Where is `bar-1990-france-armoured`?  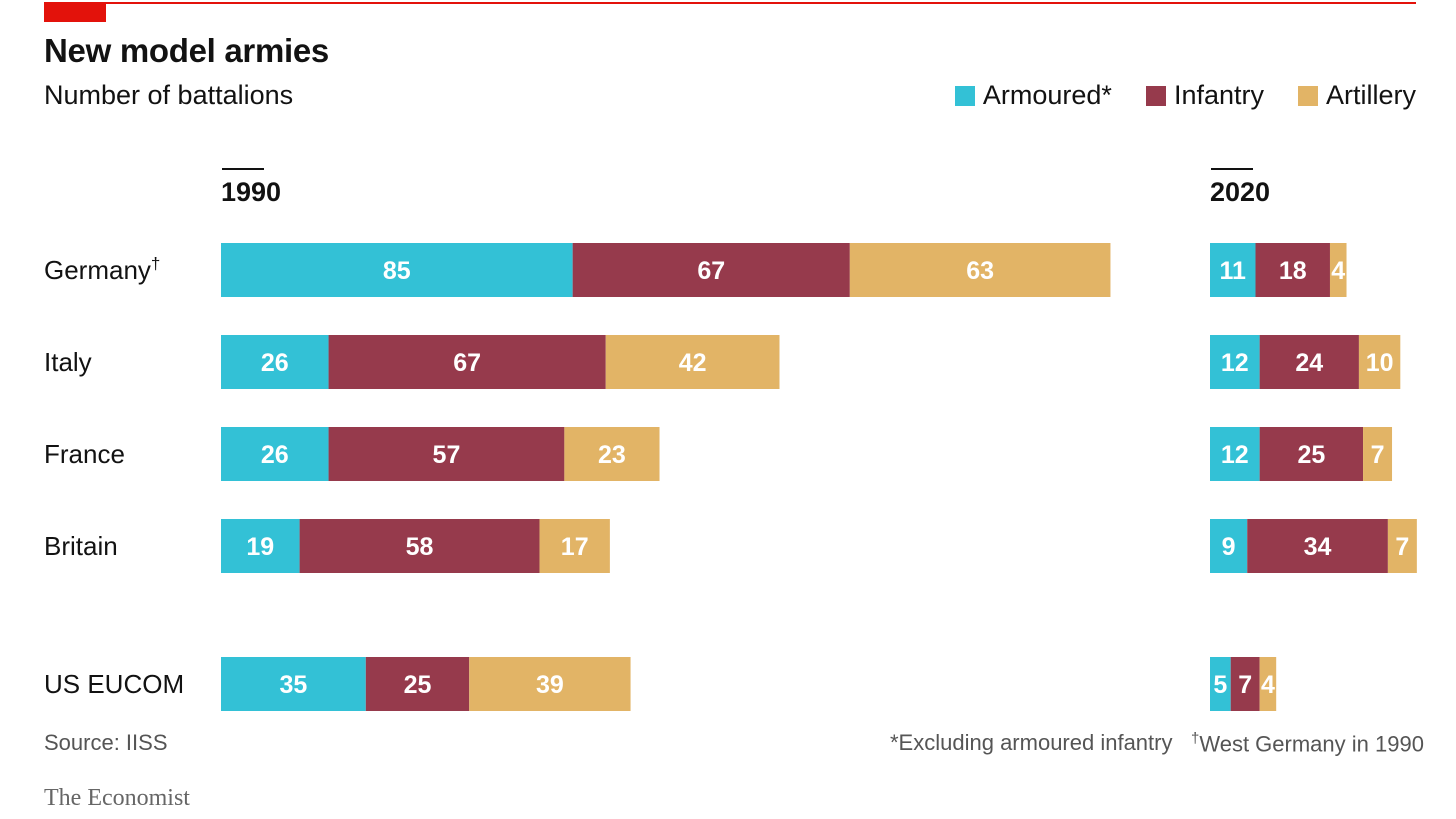 bar-1990-france-armoured is located at coordinates (275, 454).